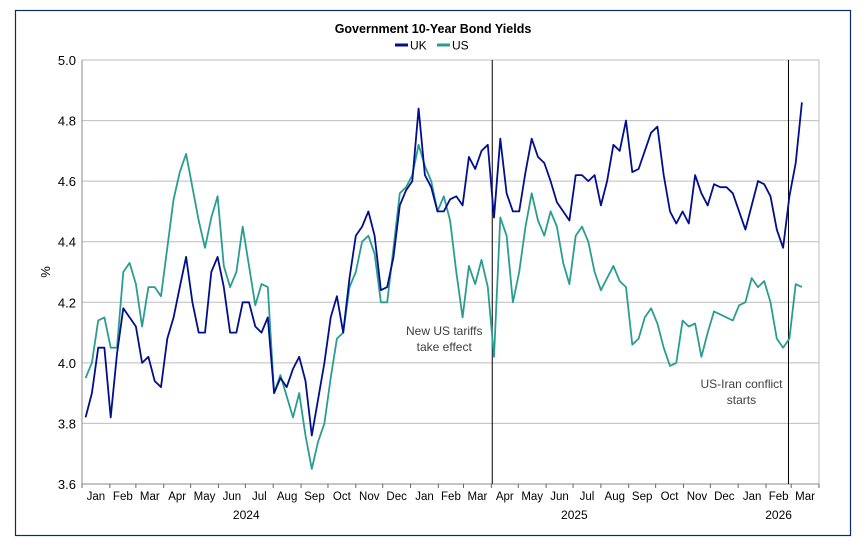  I want to click on annotation-text: US-Iran conflict, so click(741, 384).